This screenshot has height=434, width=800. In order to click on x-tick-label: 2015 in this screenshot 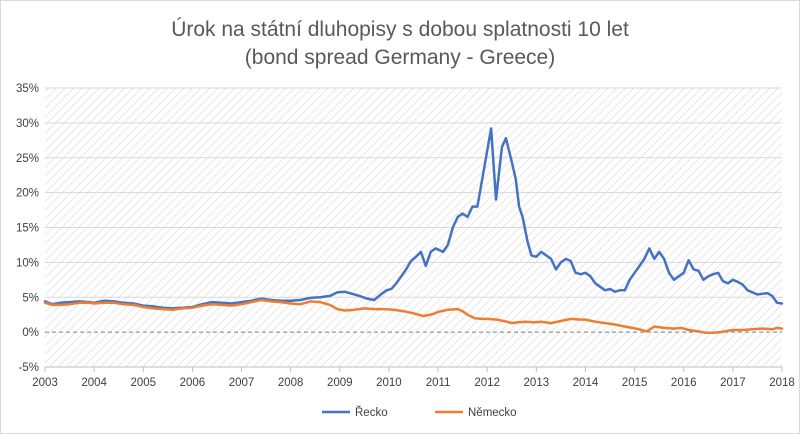, I will do `click(635, 383)`.